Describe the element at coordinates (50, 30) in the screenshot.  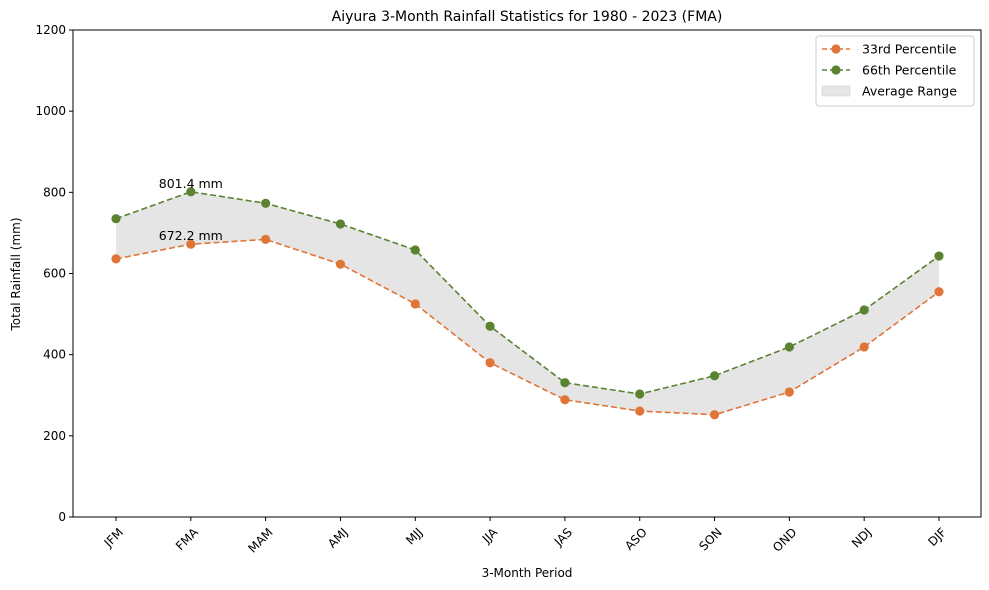
I see `y-tick-label: 1200` at that location.